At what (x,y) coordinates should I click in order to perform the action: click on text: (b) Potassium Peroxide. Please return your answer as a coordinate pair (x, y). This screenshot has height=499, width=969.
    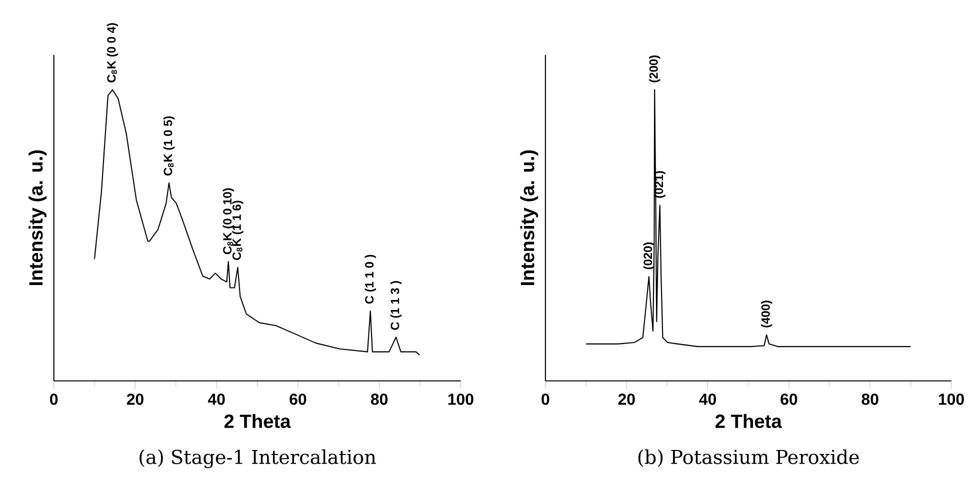
    Looking at the image, I should click on (748, 459).